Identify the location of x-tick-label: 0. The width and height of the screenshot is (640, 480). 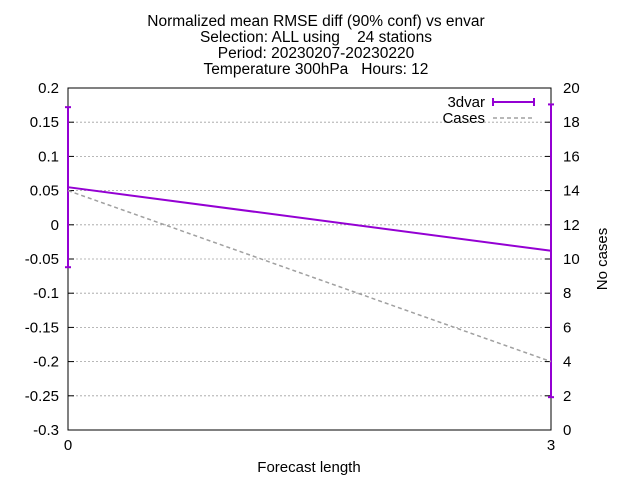
(68, 445).